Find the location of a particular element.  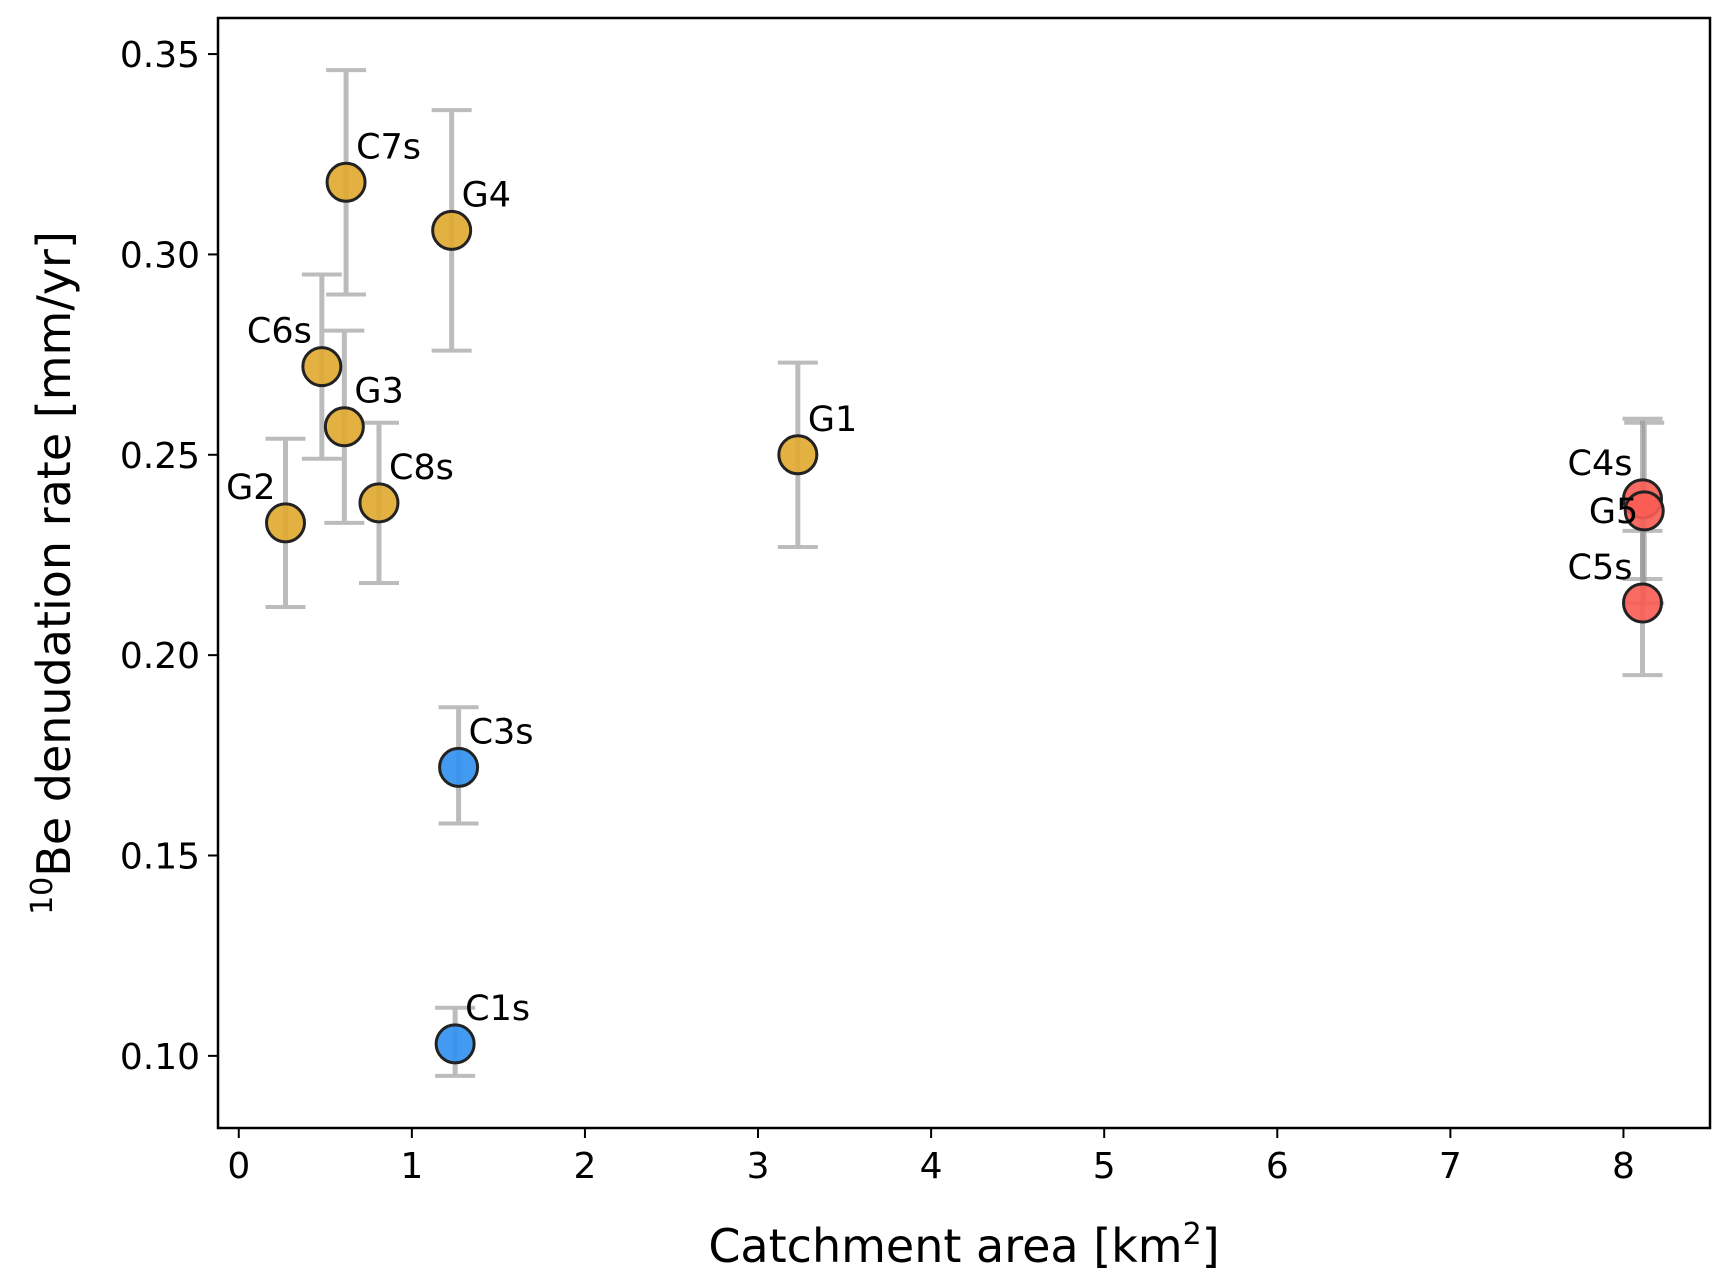

y-tick-label: 0.10 is located at coordinates (160, 1057).